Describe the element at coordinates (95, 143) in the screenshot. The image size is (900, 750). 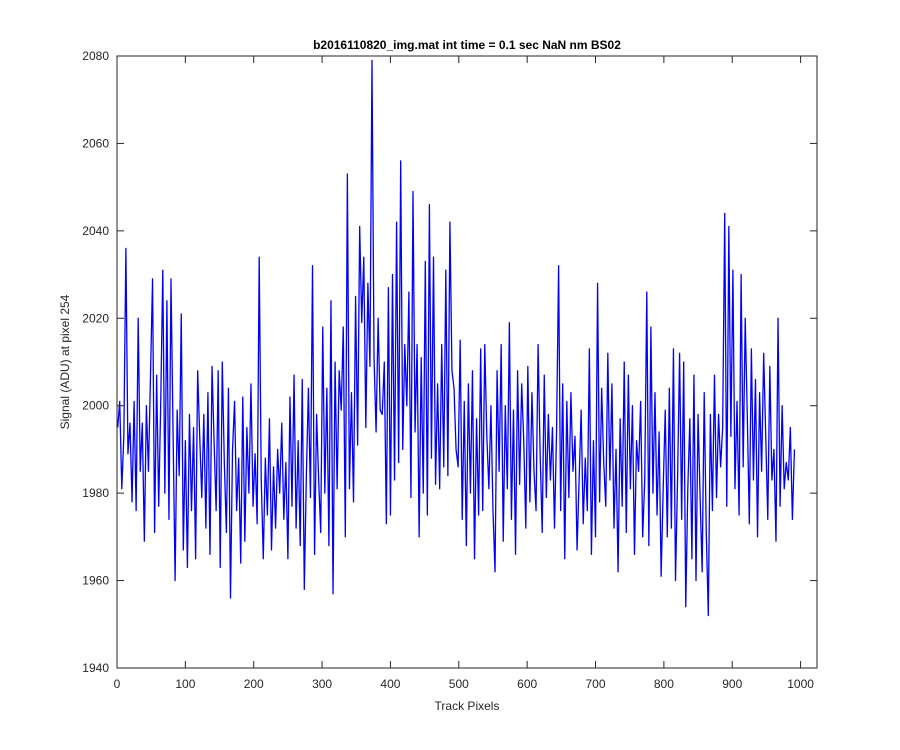
I see `y-tick-label: 2060` at that location.